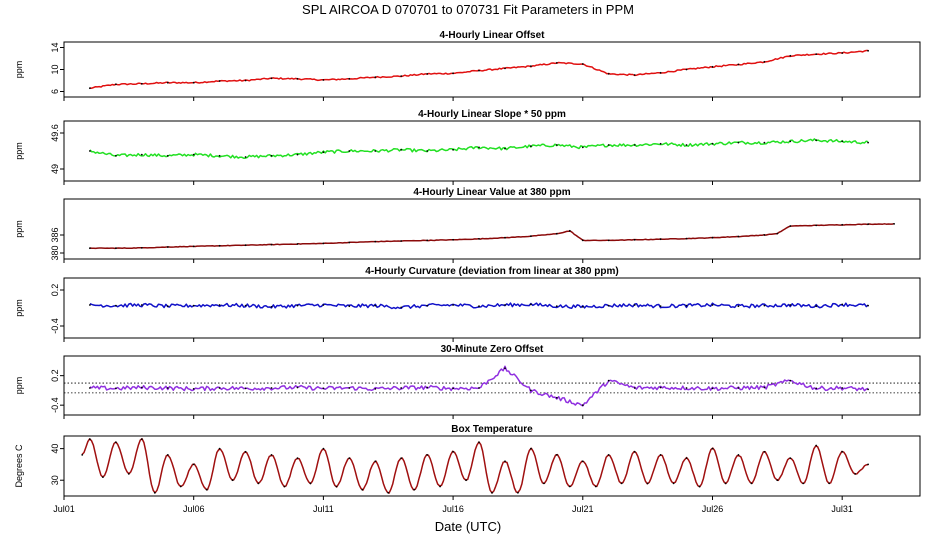  I want to click on y-tick-label: -0.4, so click(55, 405).